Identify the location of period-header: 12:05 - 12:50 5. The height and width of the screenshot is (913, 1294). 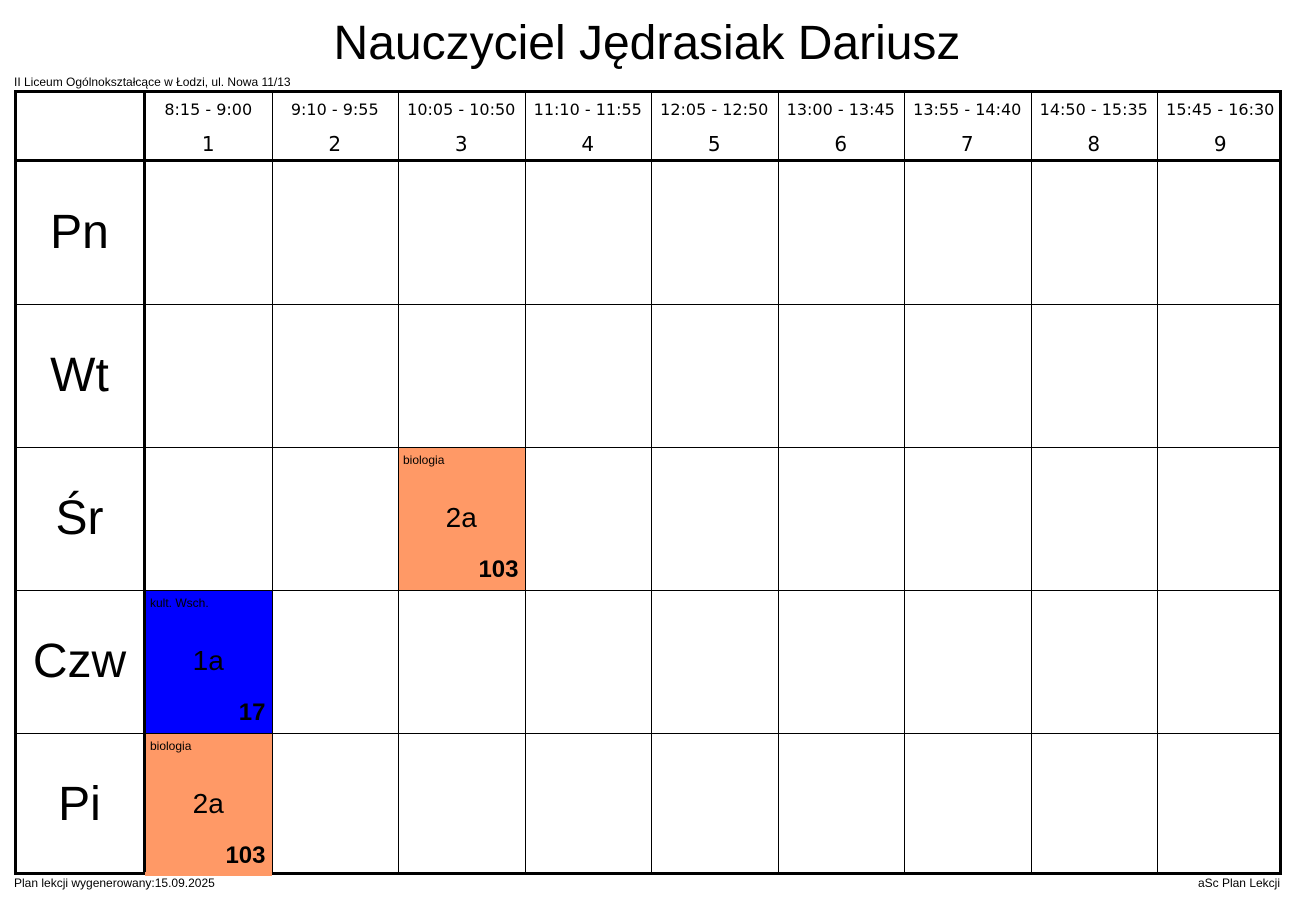
(714, 126).